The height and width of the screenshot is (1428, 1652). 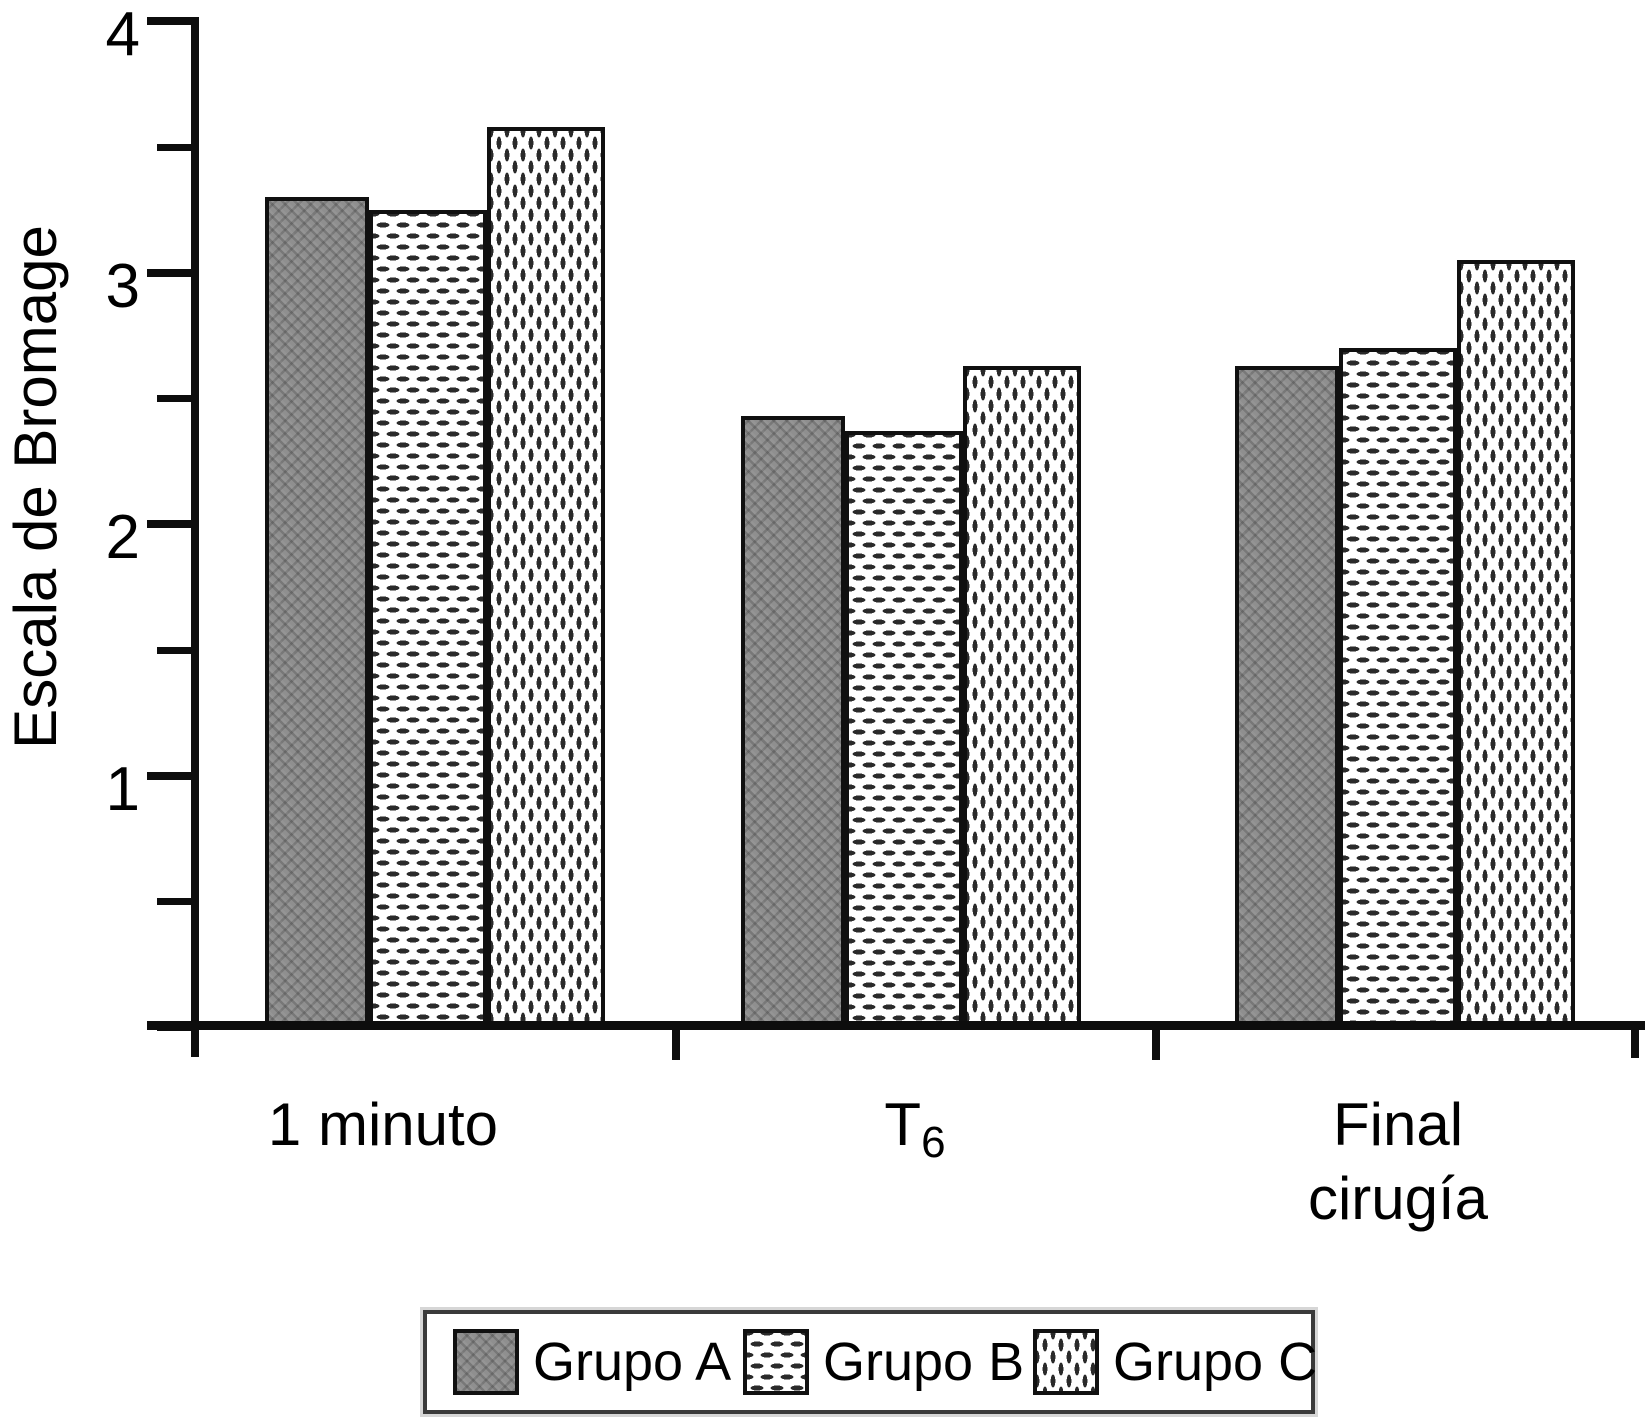 I want to click on bar-grupo-a-final-cirugia, so click(x=1287, y=698).